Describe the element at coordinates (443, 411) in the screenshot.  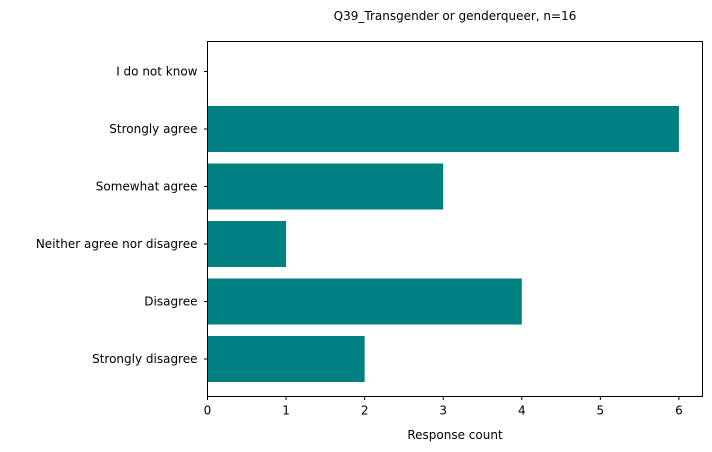
I see `x-tick-label: 3` at that location.